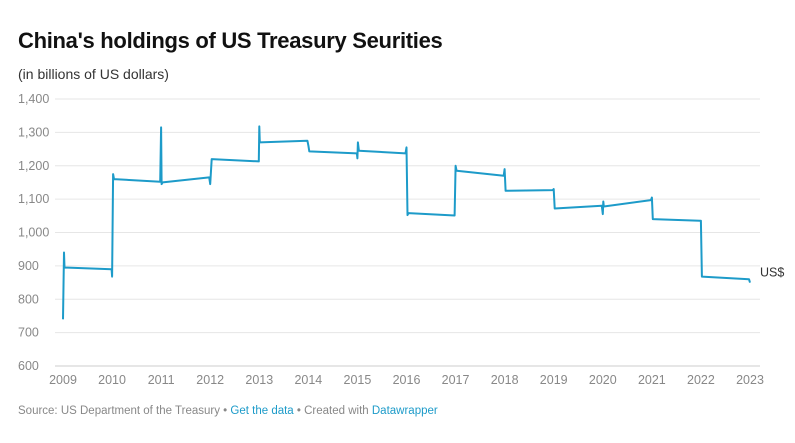  What do you see at coordinates (772, 273) in the screenshot?
I see `series-label: US$` at bounding box center [772, 273].